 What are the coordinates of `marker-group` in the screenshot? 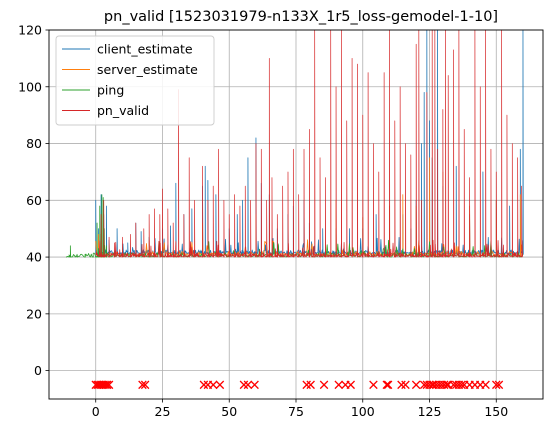 It's located at (297, 385).